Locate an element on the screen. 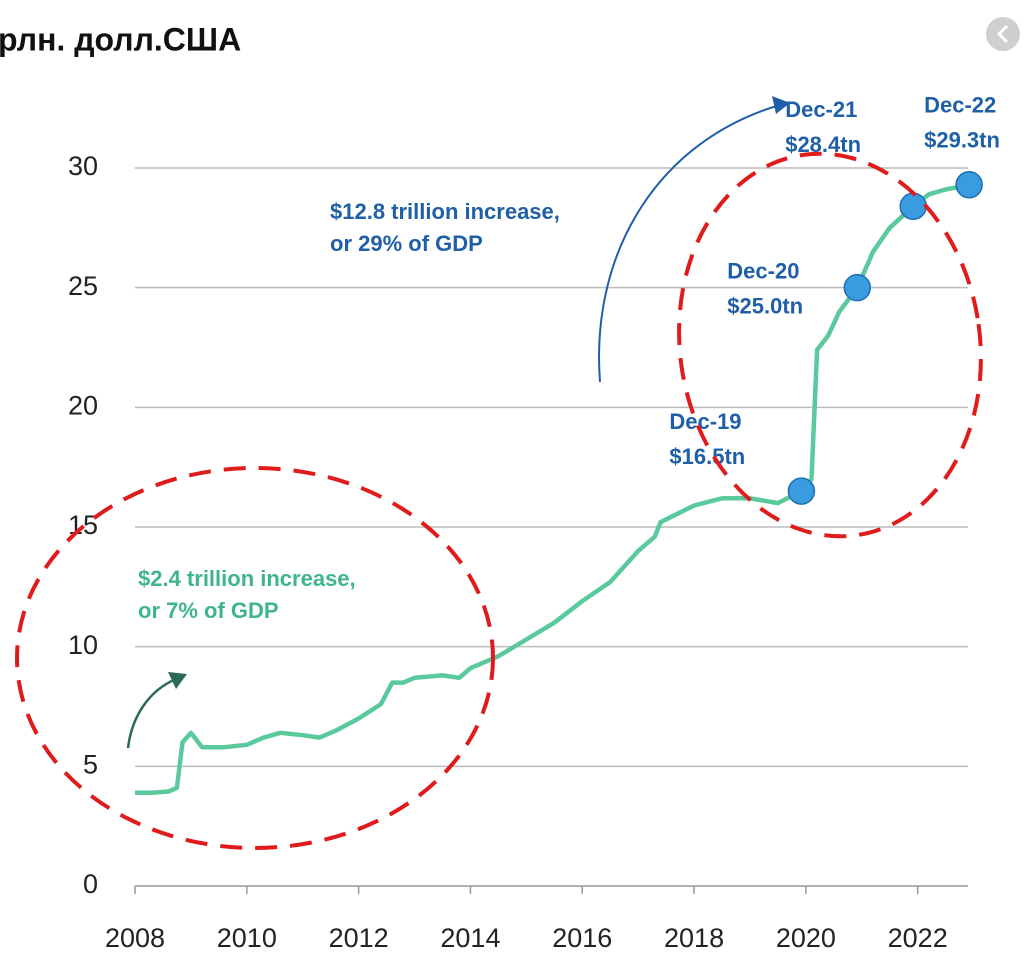 The height and width of the screenshot is (956, 1030). x-tick-label: 2008 is located at coordinates (135, 938).